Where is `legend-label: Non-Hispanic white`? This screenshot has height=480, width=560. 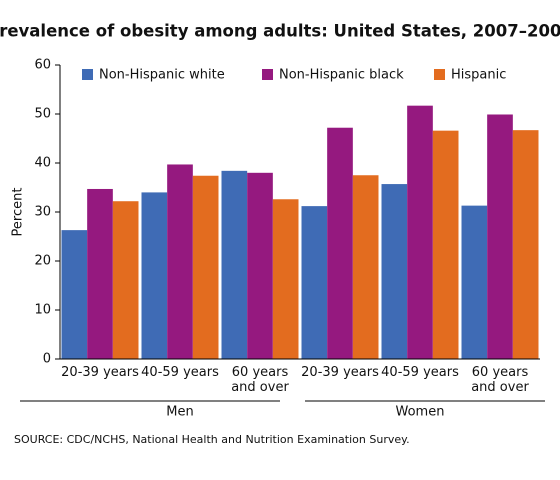
legend-label: Non-Hispanic white is located at coordinates (162, 75).